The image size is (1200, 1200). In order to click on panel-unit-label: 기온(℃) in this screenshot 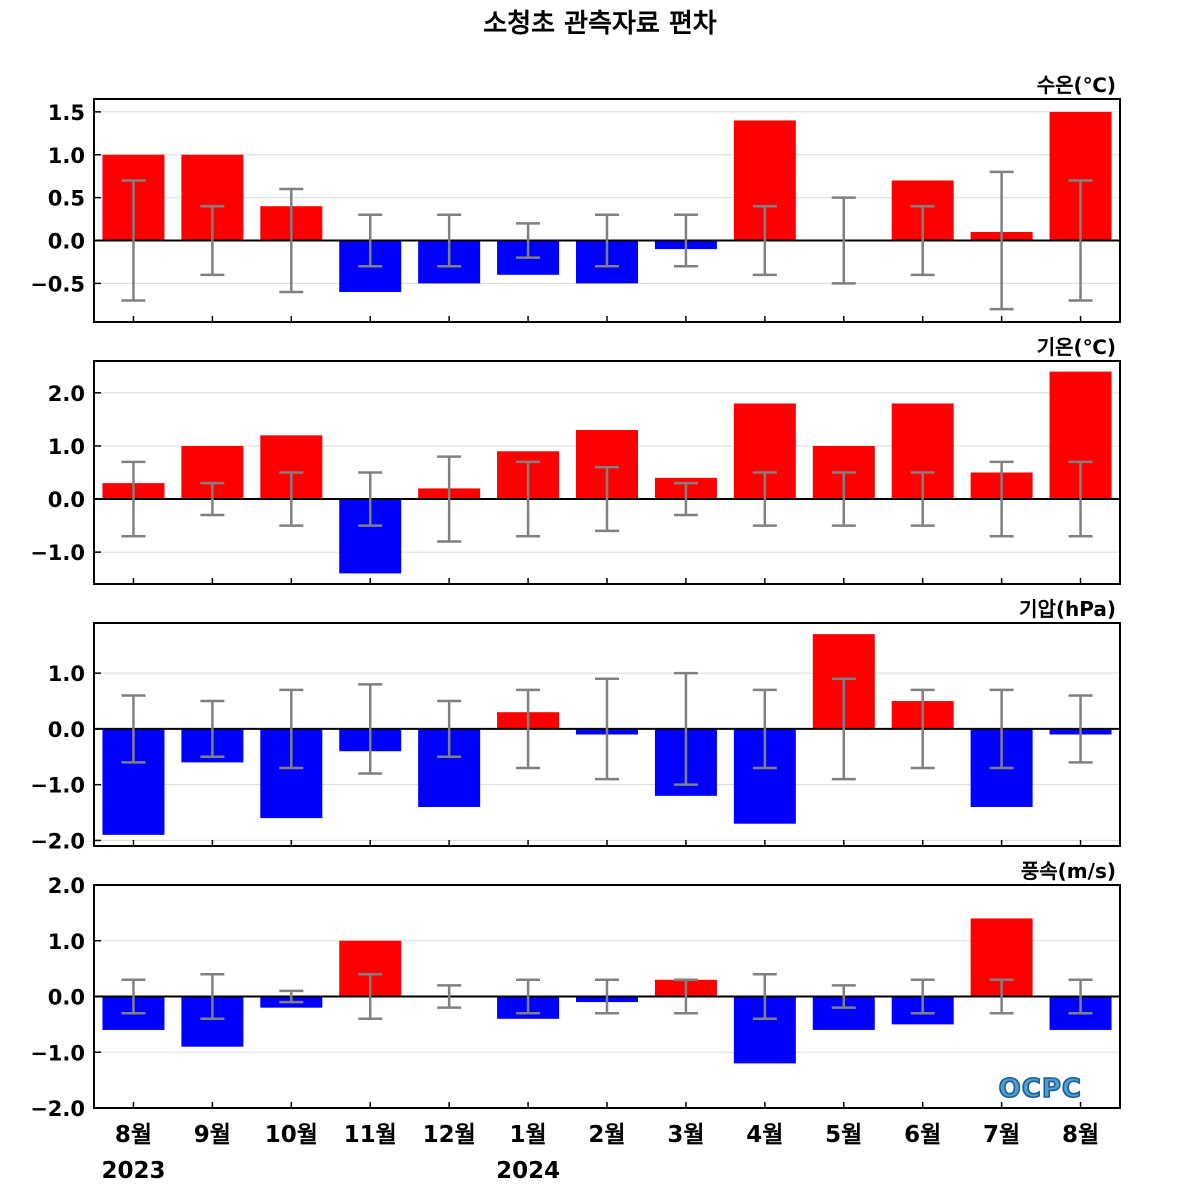, I will do `click(1076, 347)`.